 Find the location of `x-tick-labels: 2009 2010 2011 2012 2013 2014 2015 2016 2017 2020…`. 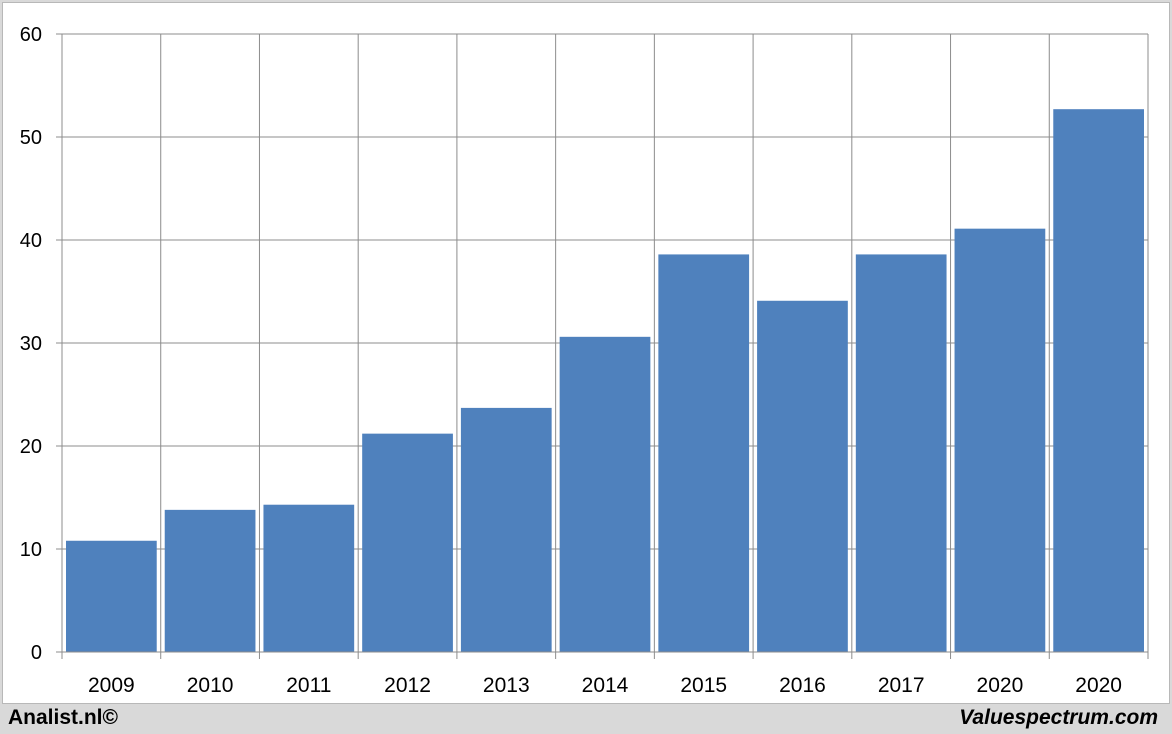

x-tick-labels: 2009 2010 2011 2012 2013 2014 2015 2016 2017 2020… is located at coordinates (605, 685).